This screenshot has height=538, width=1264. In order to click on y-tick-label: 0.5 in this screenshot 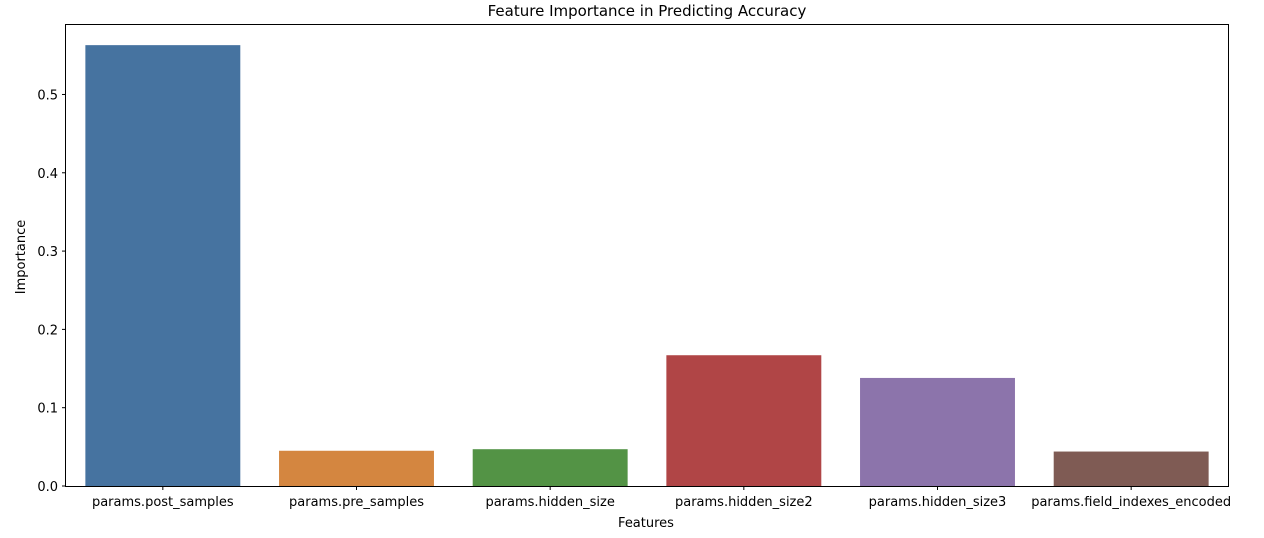, I will do `click(47, 95)`.